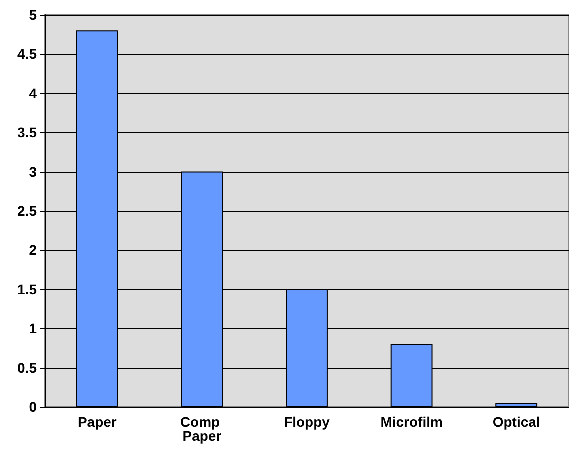 This screenshot has height=462, width=584. Describe the element at coordinates (28, 54) in the screenshot. I see `y-tick-label: 4.5` at that location.